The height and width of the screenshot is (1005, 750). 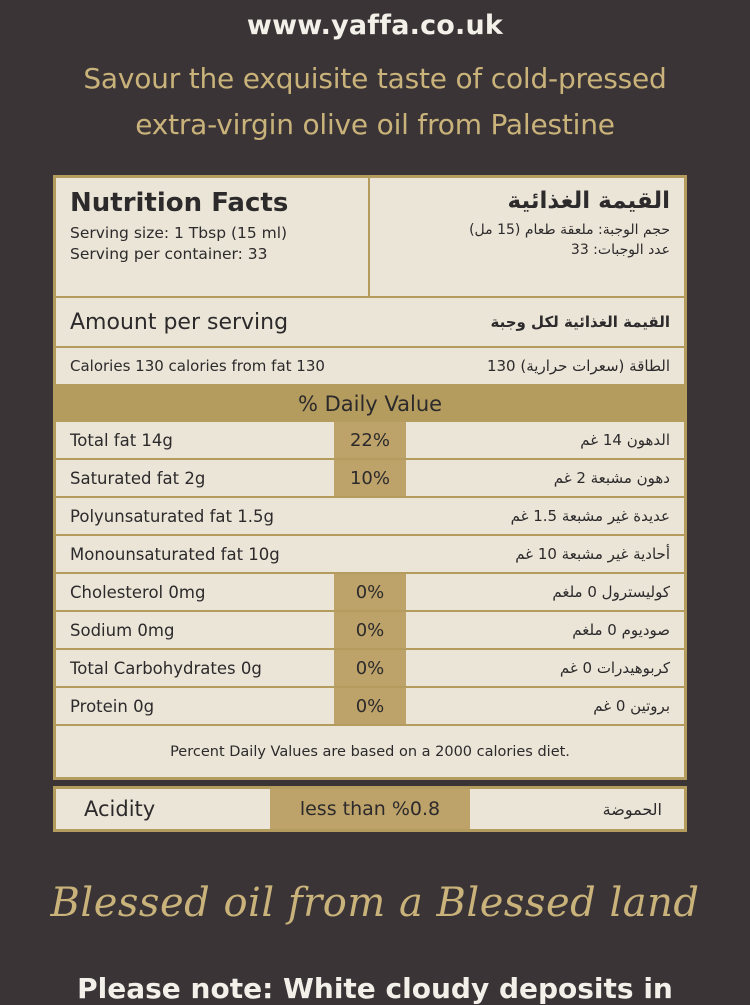 I want to click on nutrient-name-en: Sodium 0mg, so click(x=122, y=630).